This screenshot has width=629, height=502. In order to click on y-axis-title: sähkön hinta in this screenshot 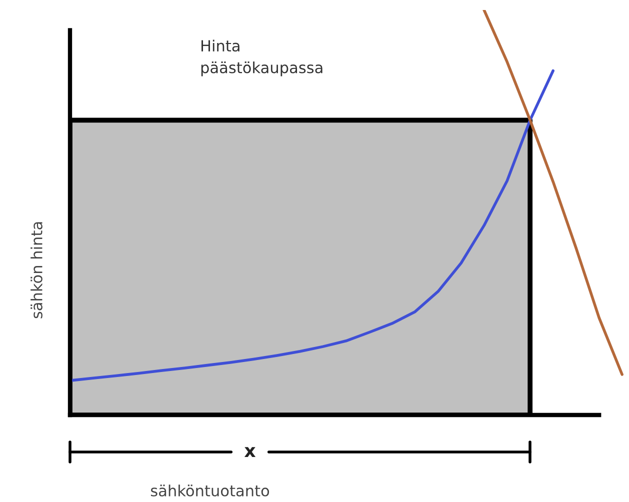, I will do `click(36, 270)`.